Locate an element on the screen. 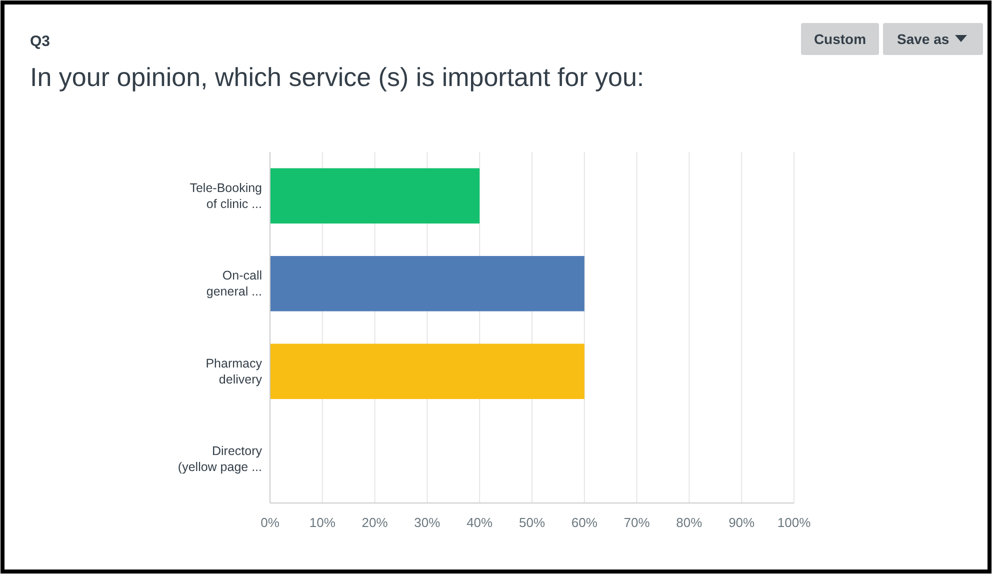 The image size is (992, 574). x-tick-label: 20% is located at coordinates (375, 522).